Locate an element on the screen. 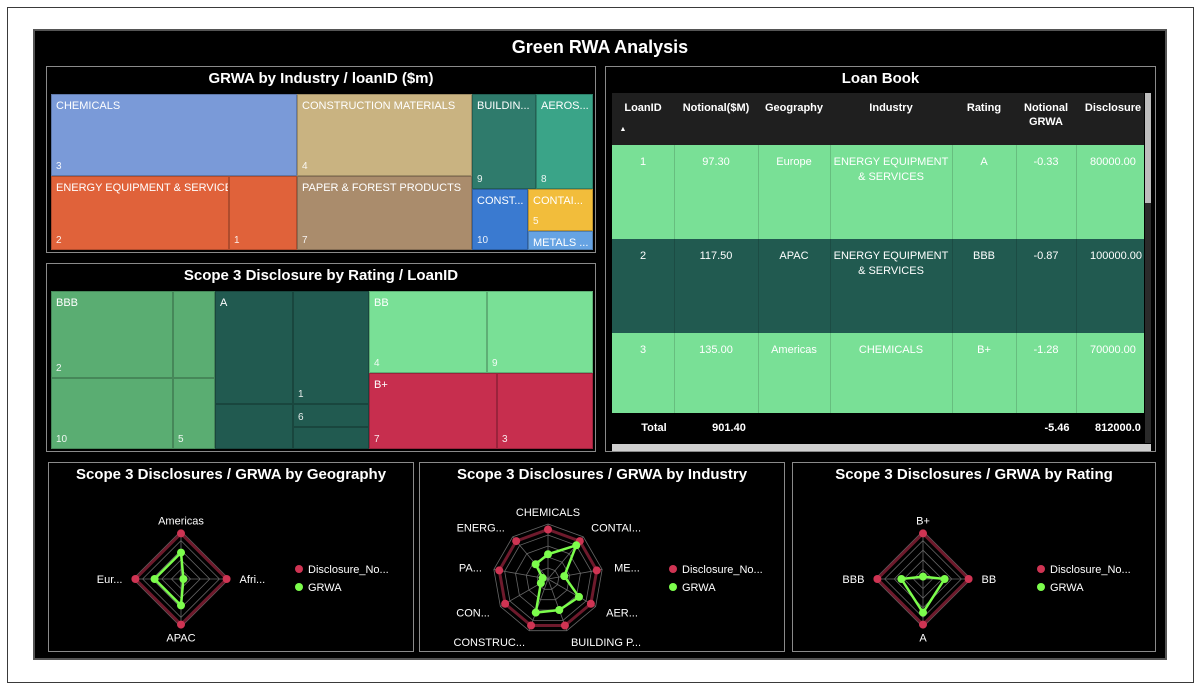  rating-treemap: BBB 2 10 5 A 1 6 BB 4 9 B+ 7 3 is located at coordinates (322, 370).